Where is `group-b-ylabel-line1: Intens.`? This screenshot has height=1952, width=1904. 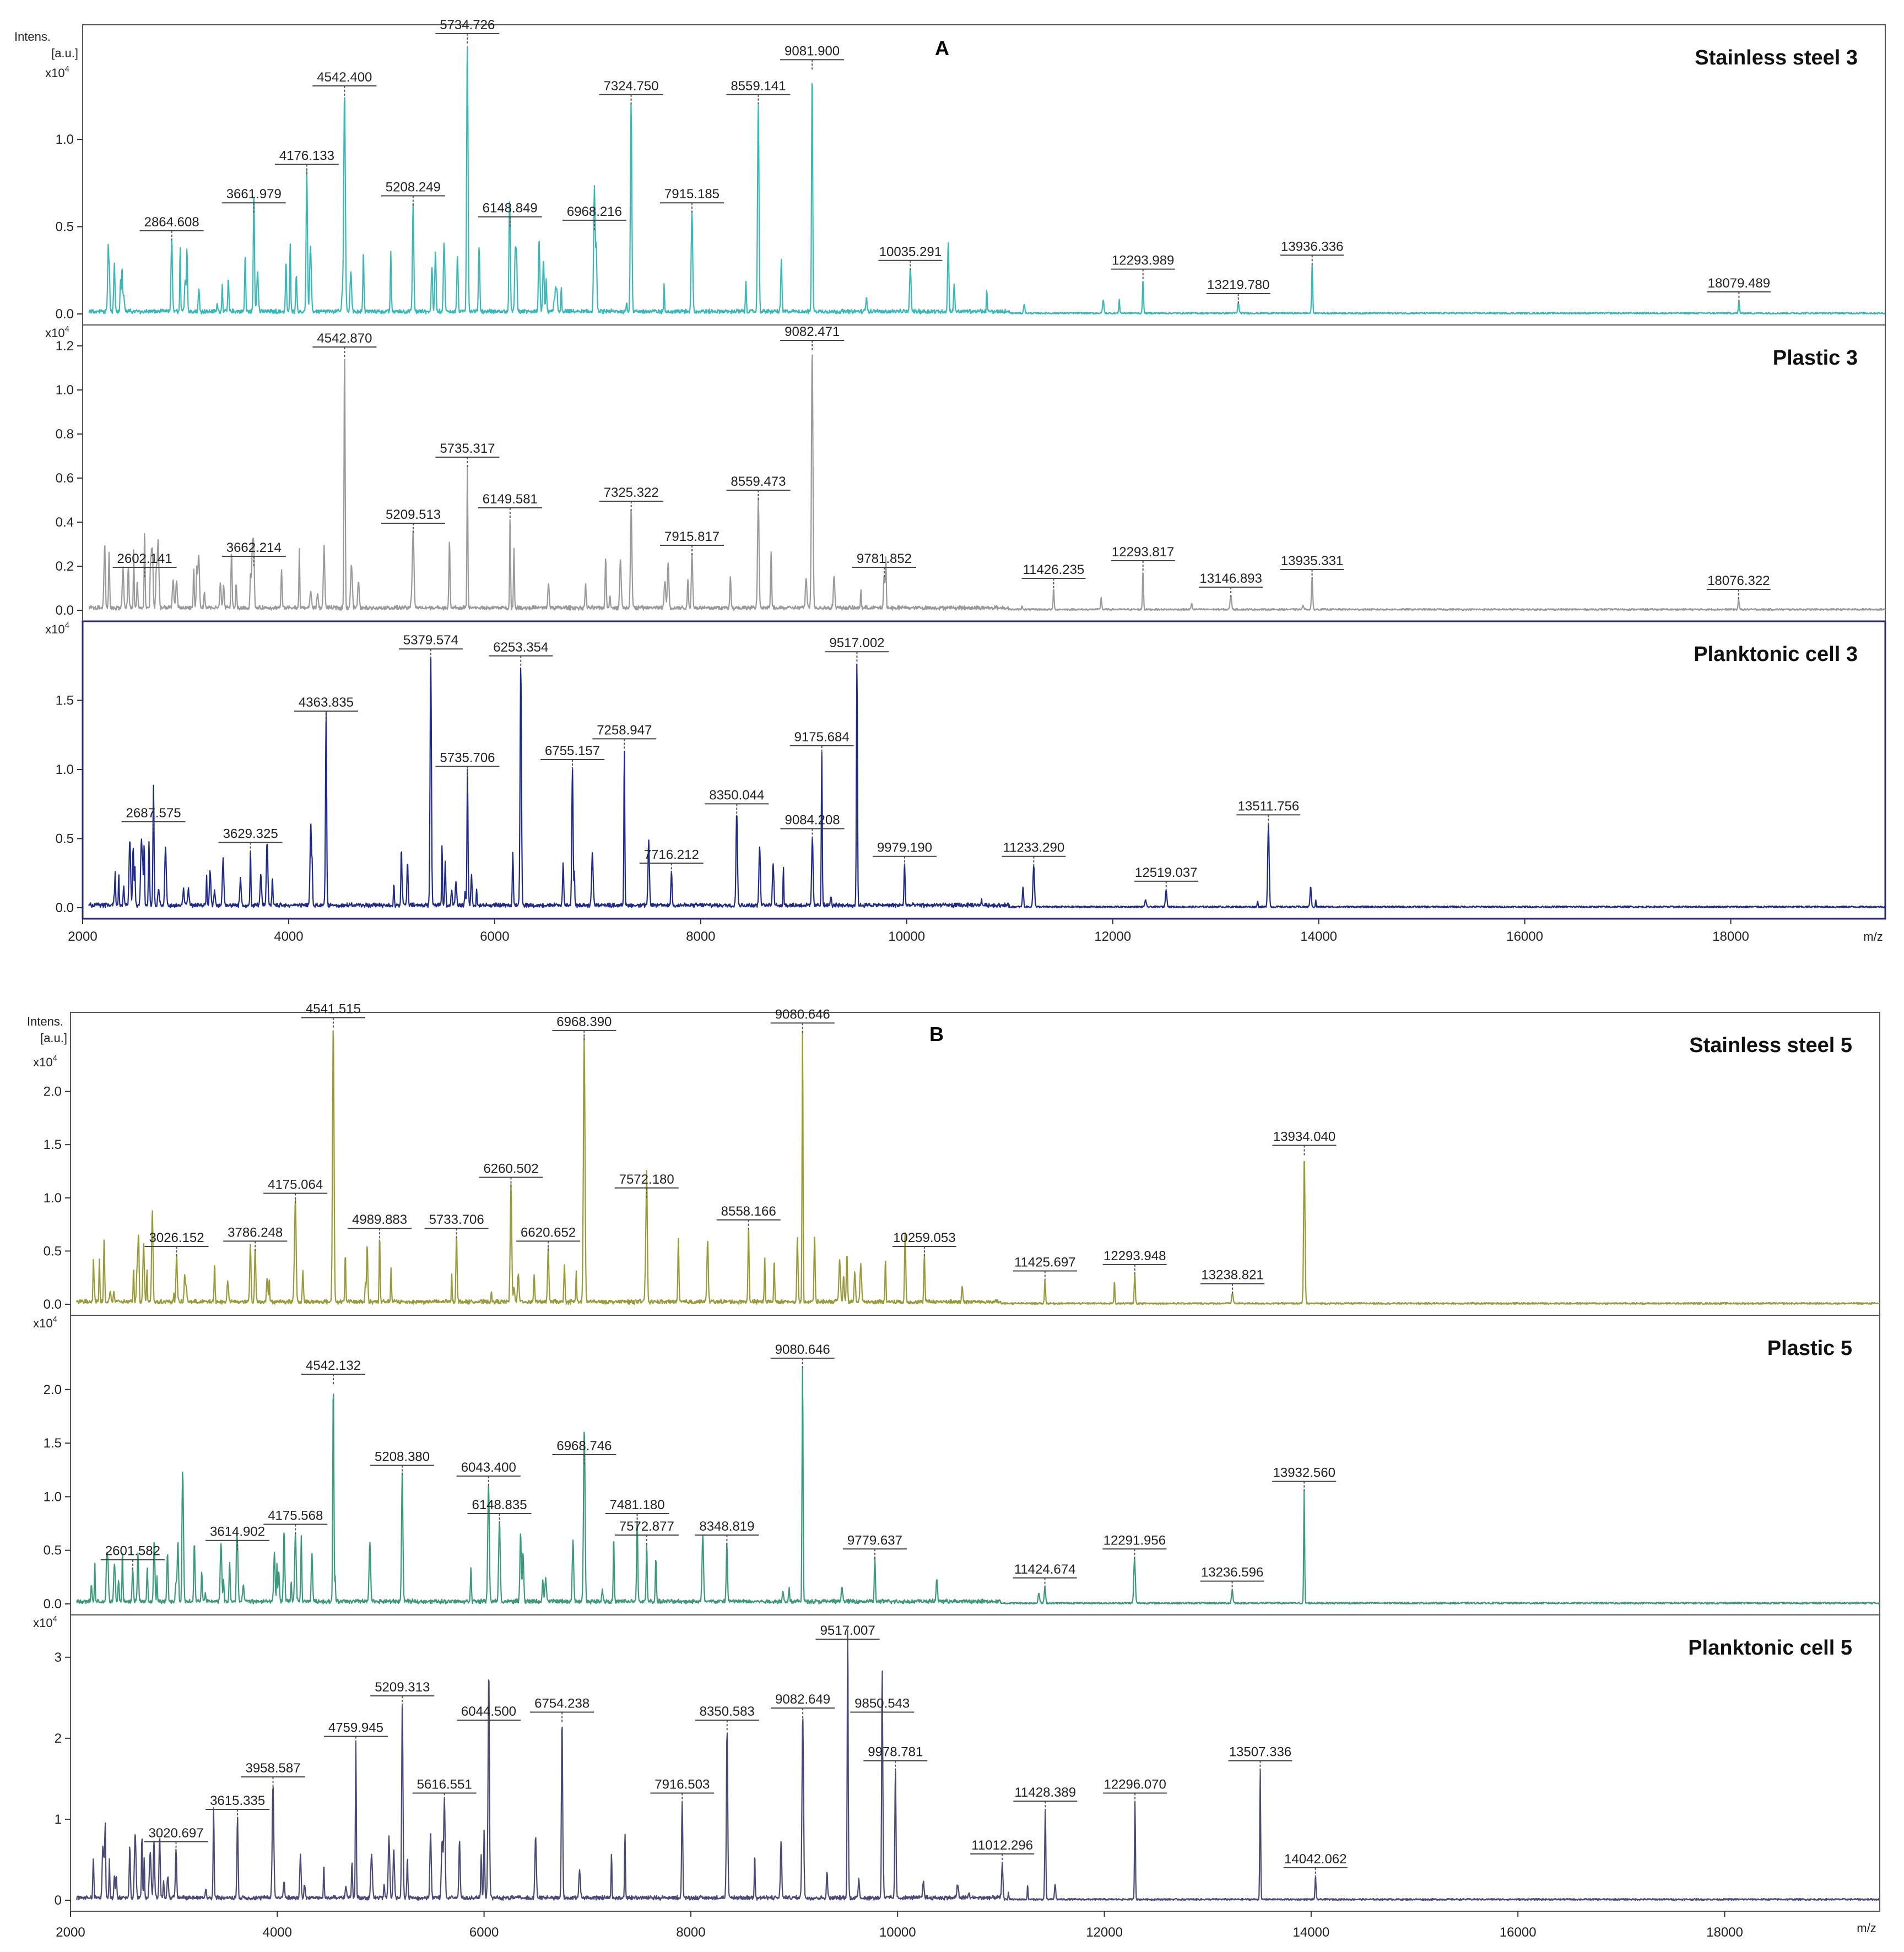
group-b-ylabel-line1: Intens. is located at coordinates (45, 1021).